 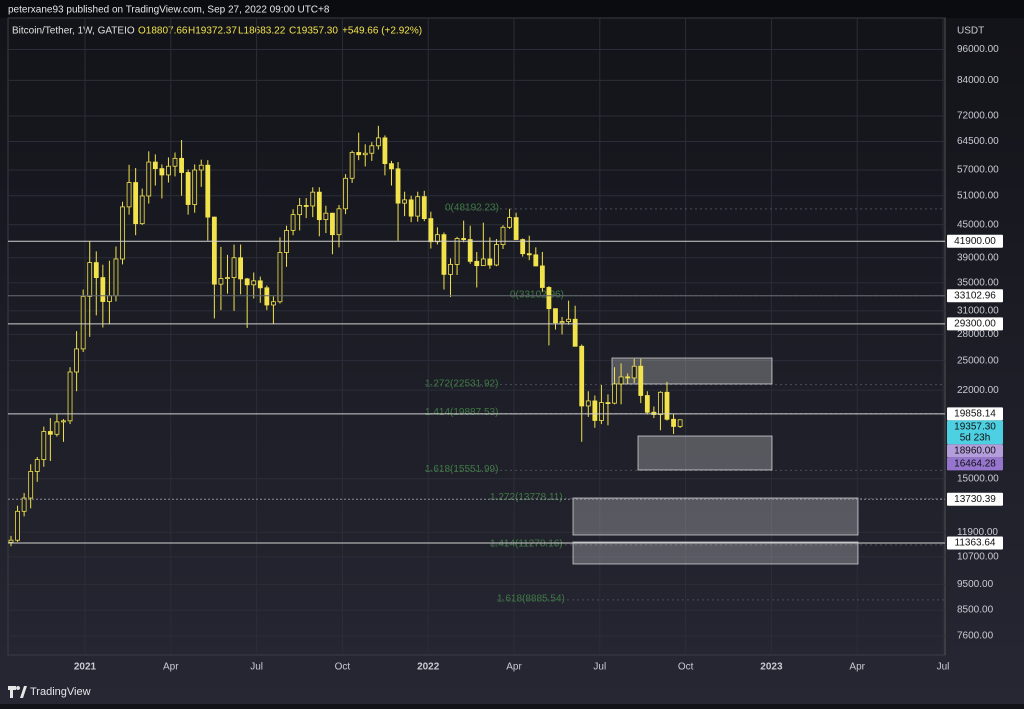 I want to click on price-label: 33102.96, so click(x=975, y=295).